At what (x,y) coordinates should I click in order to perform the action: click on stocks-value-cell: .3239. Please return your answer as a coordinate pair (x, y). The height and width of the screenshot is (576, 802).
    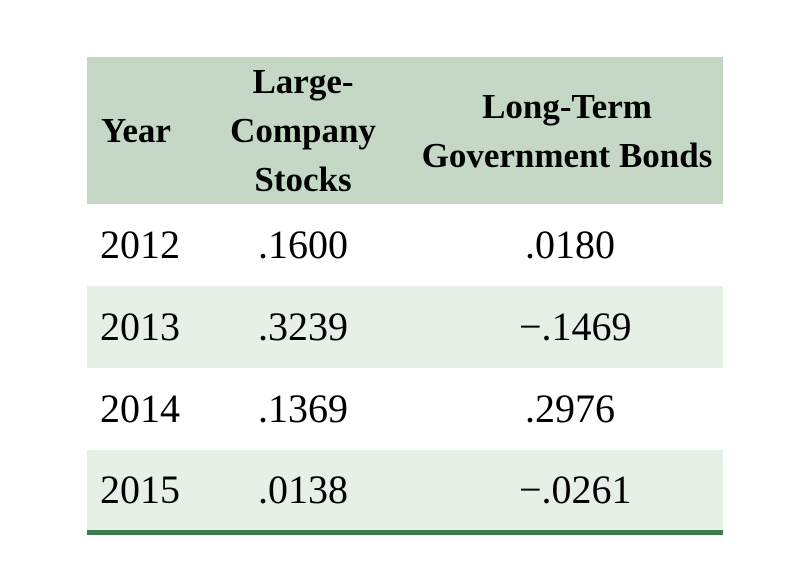
    Looking at the image, I should click on (303, 326).